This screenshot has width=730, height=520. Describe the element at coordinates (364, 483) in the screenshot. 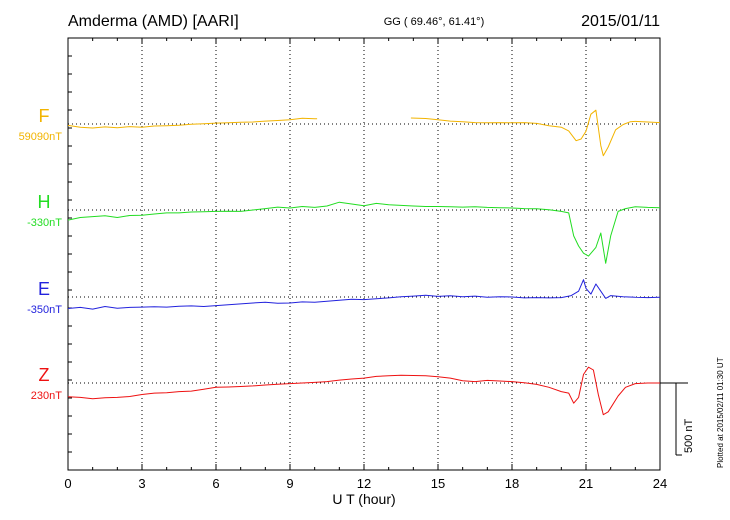

I see `x-tick-label: 12` at that location.